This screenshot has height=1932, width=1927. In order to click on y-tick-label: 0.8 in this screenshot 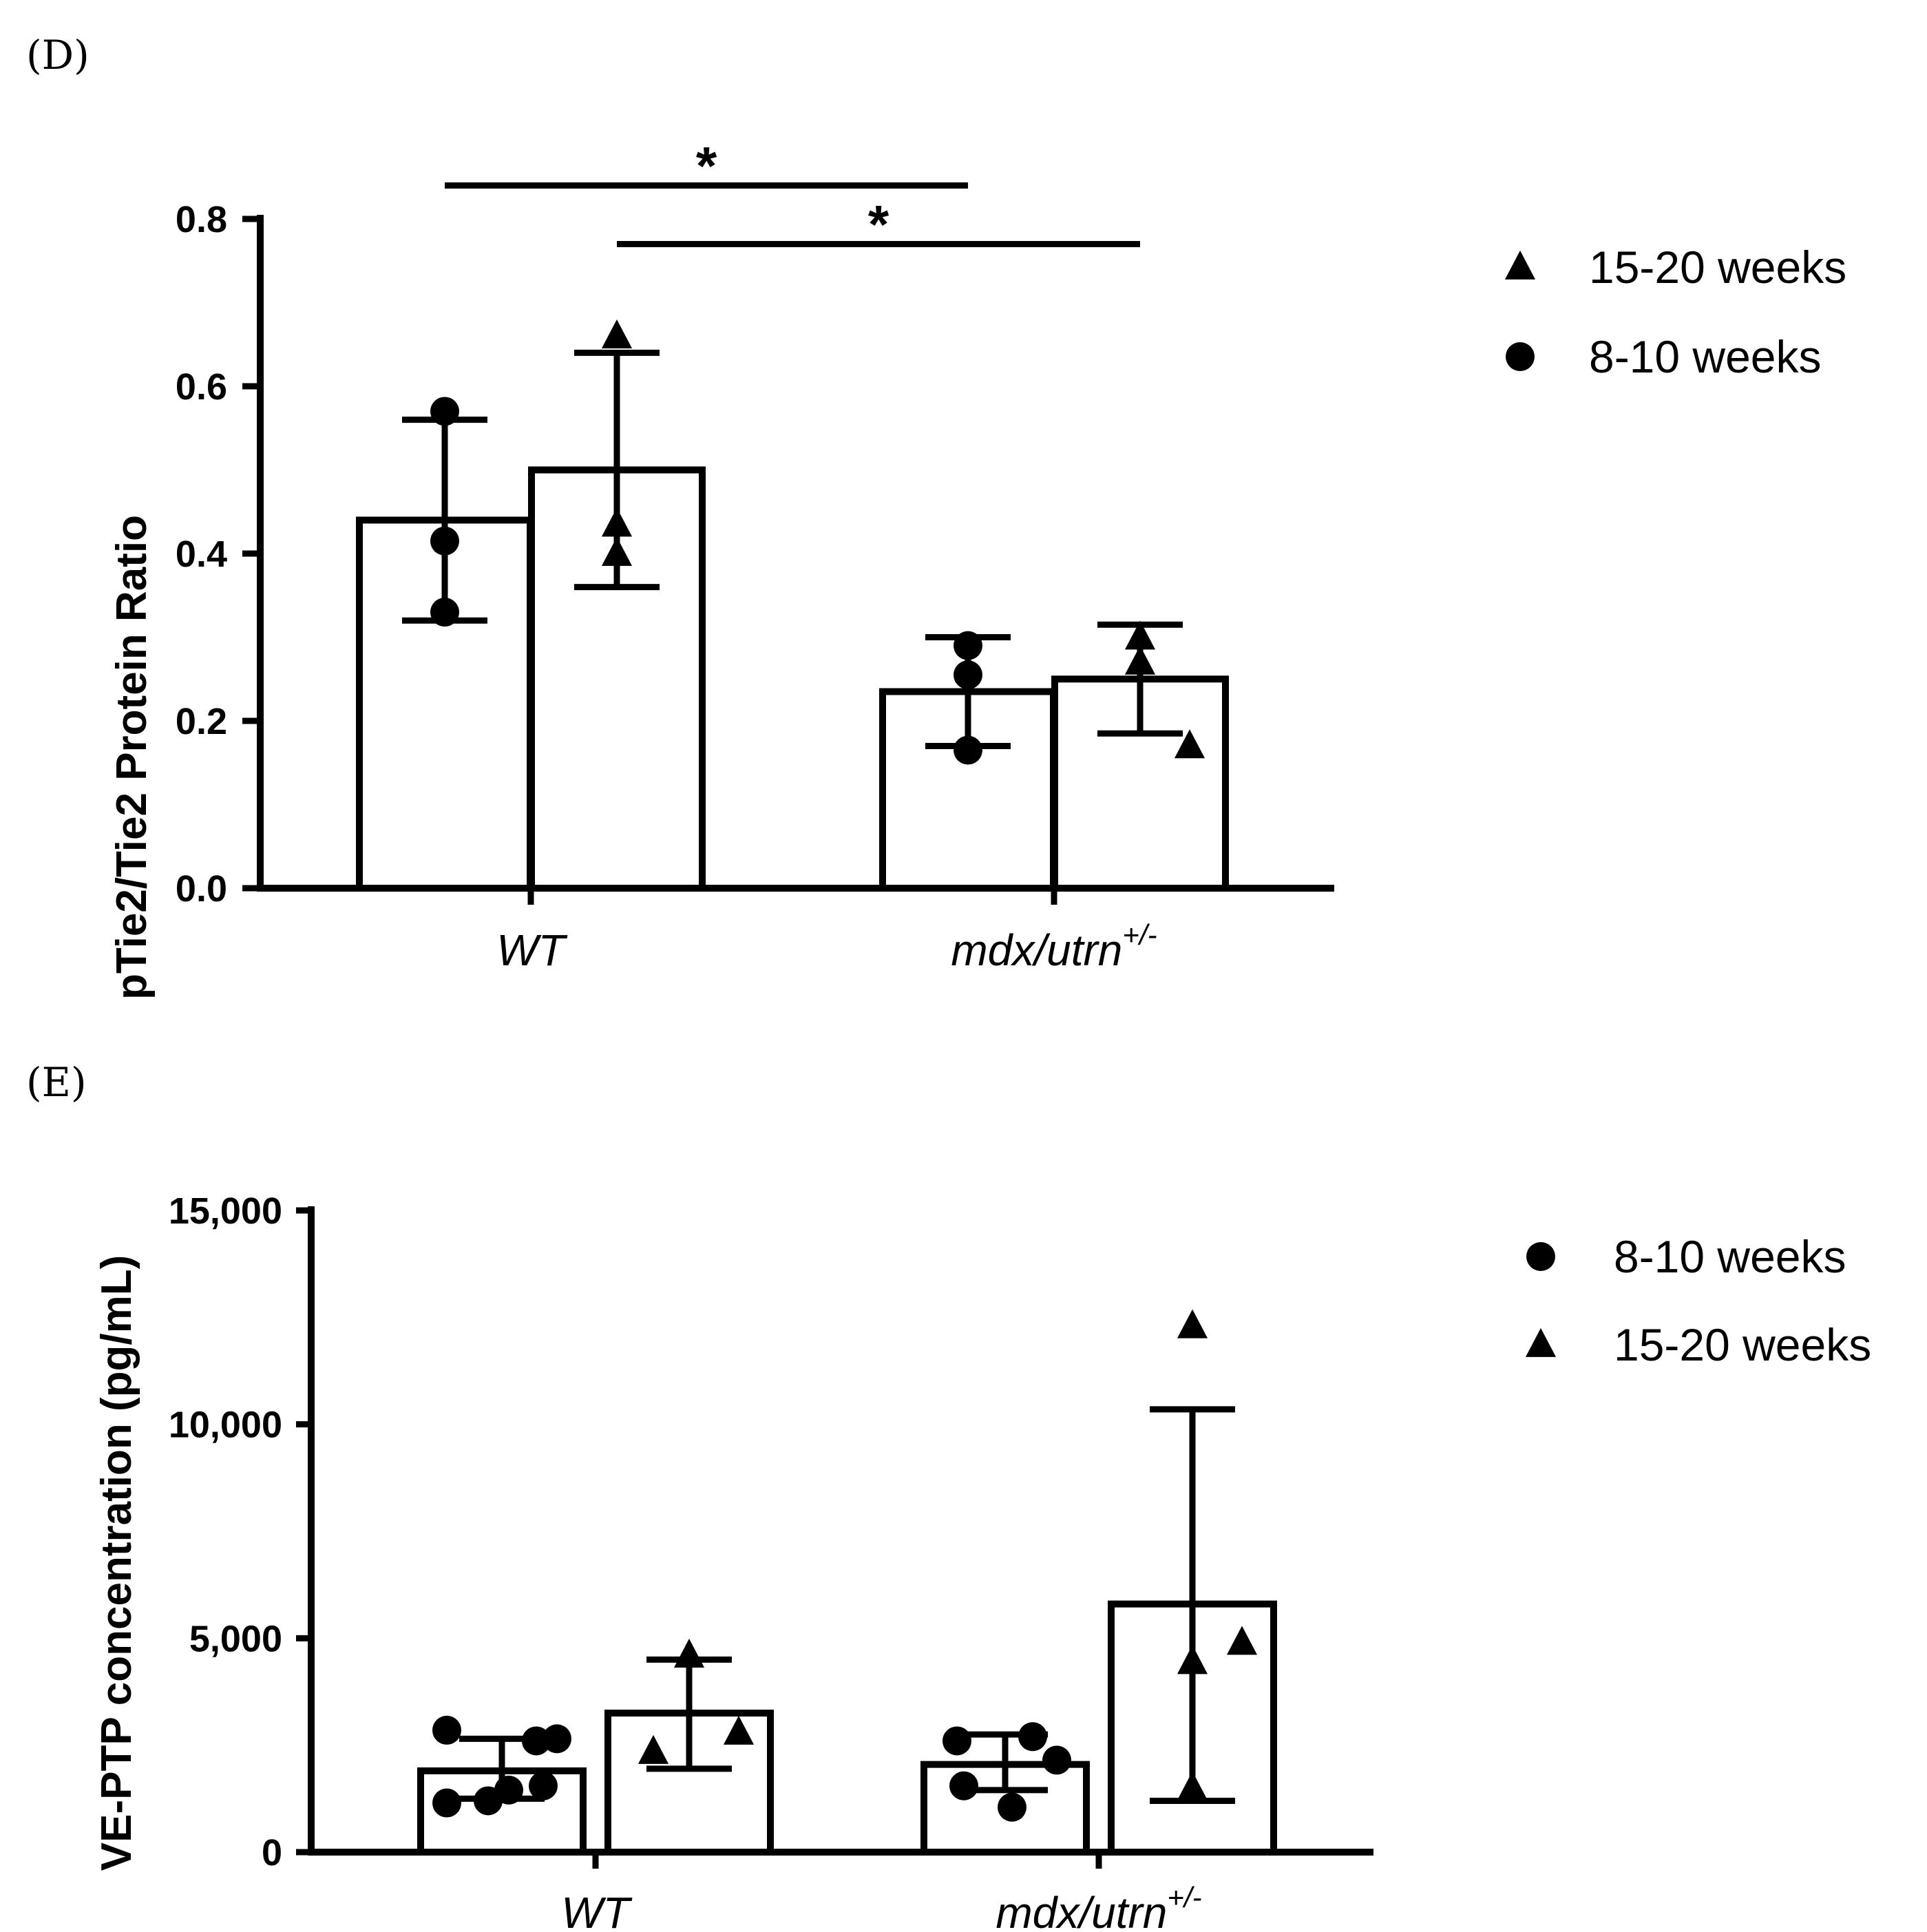, I will do `click(201, 219)`.